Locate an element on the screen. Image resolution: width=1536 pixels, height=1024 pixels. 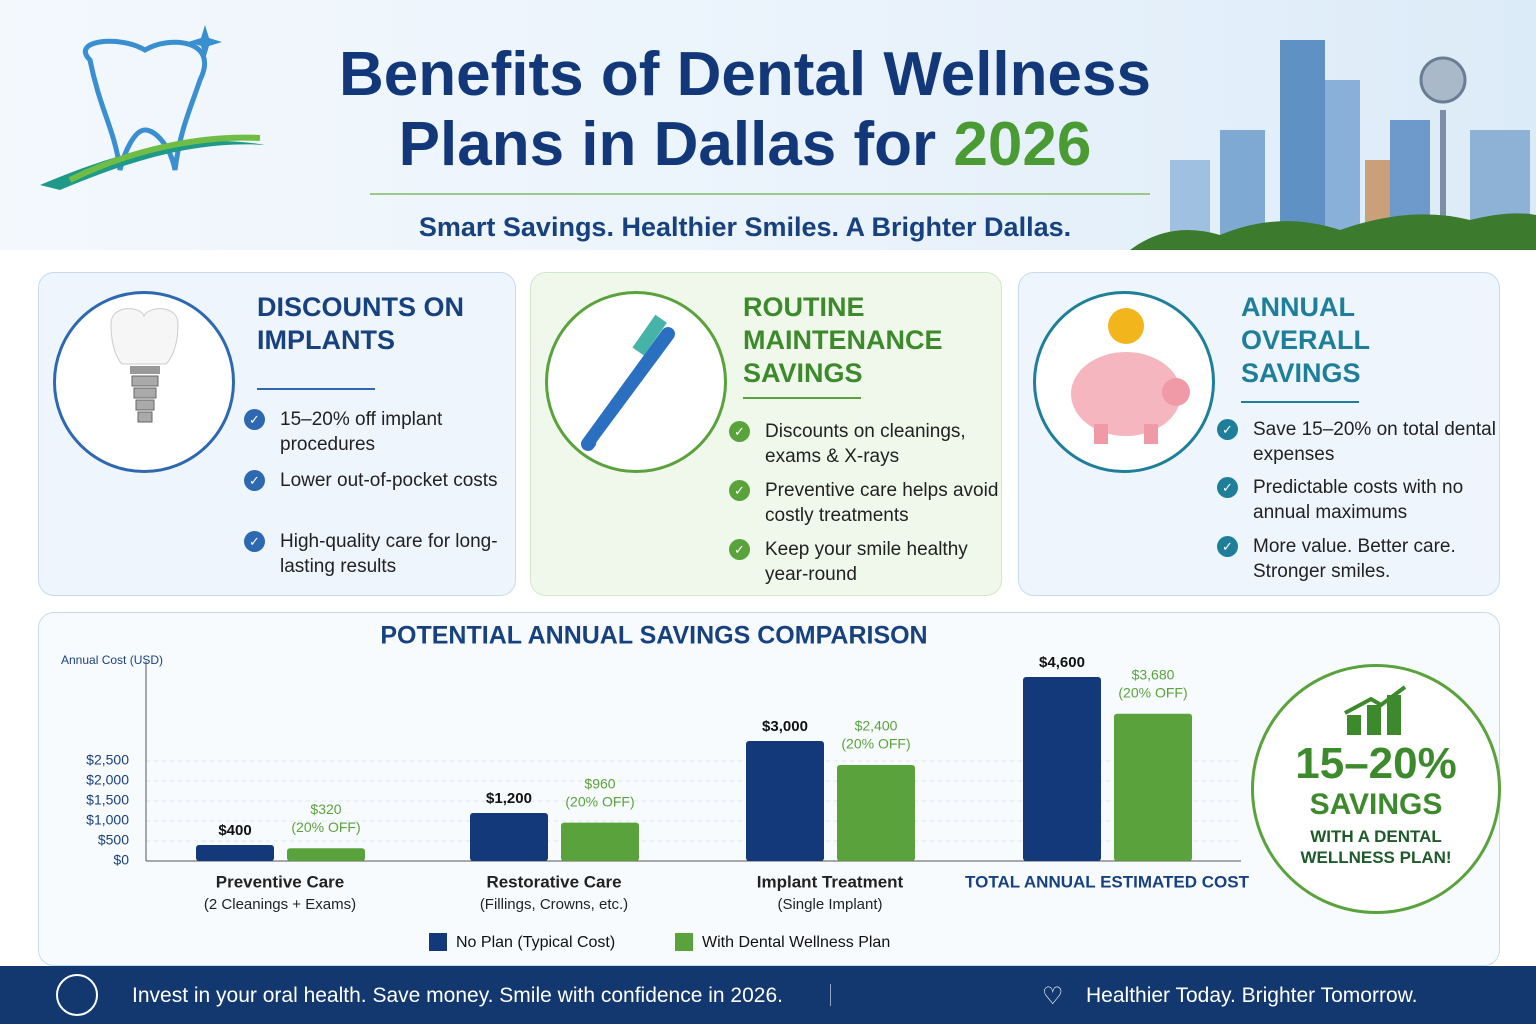
value-label: $2,400 is located at coordinates (876, 726).